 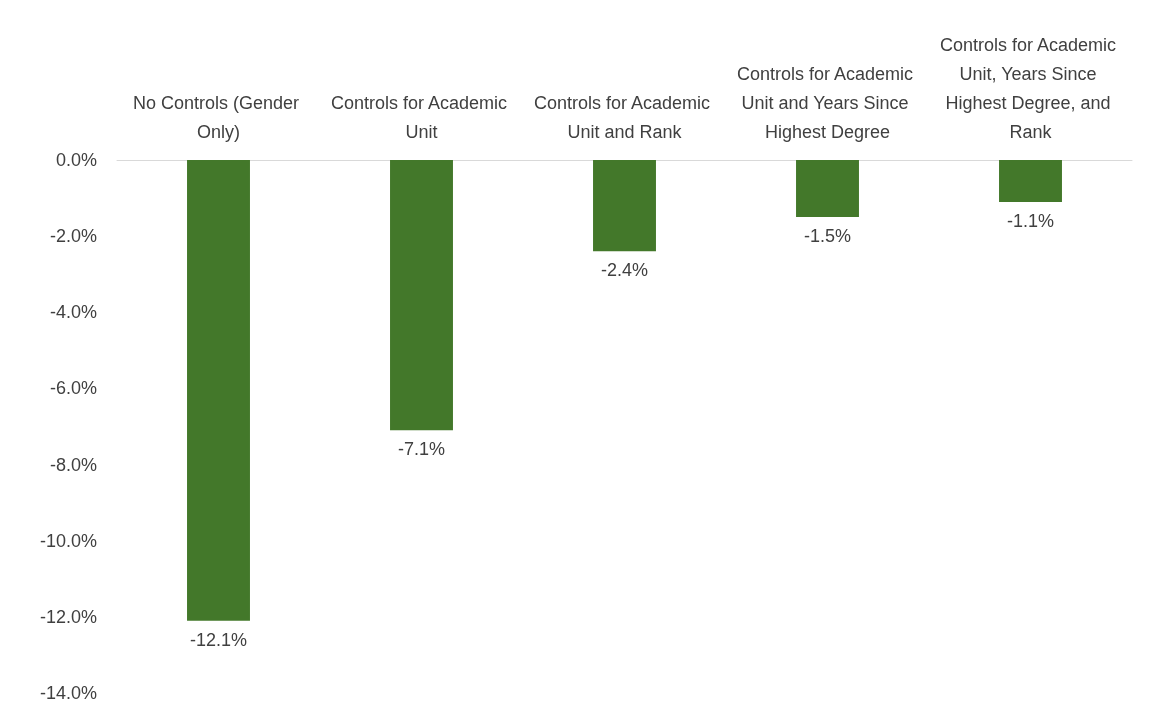 I want to click on data-label: -12.1%, so click(x=218, y=639).